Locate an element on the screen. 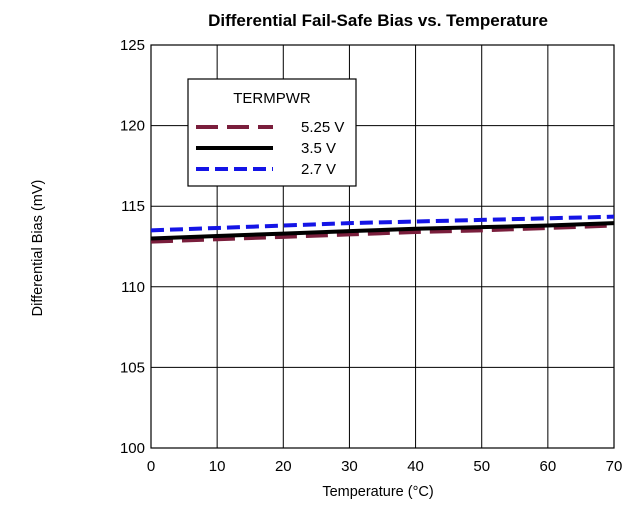  legend-items: 5.25 V 3.5 V 2.7 V is located at coordinates (270, 148).